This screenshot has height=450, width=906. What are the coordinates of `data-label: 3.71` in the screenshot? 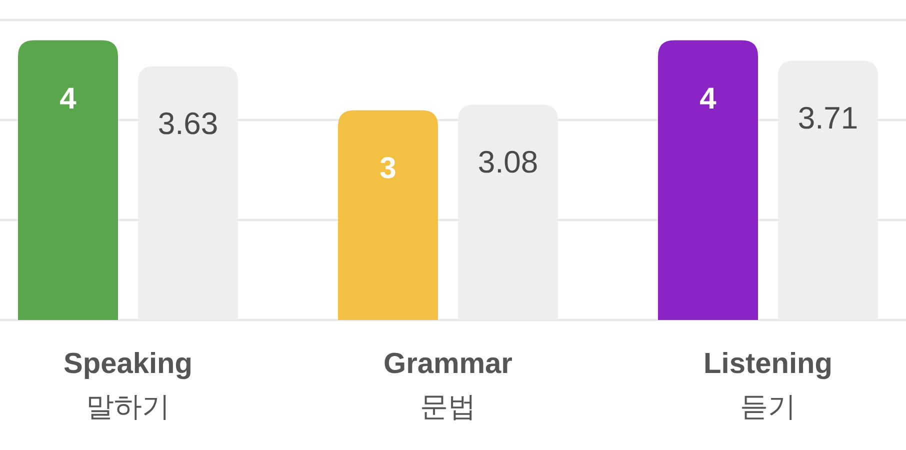 It's located at (828, 118).